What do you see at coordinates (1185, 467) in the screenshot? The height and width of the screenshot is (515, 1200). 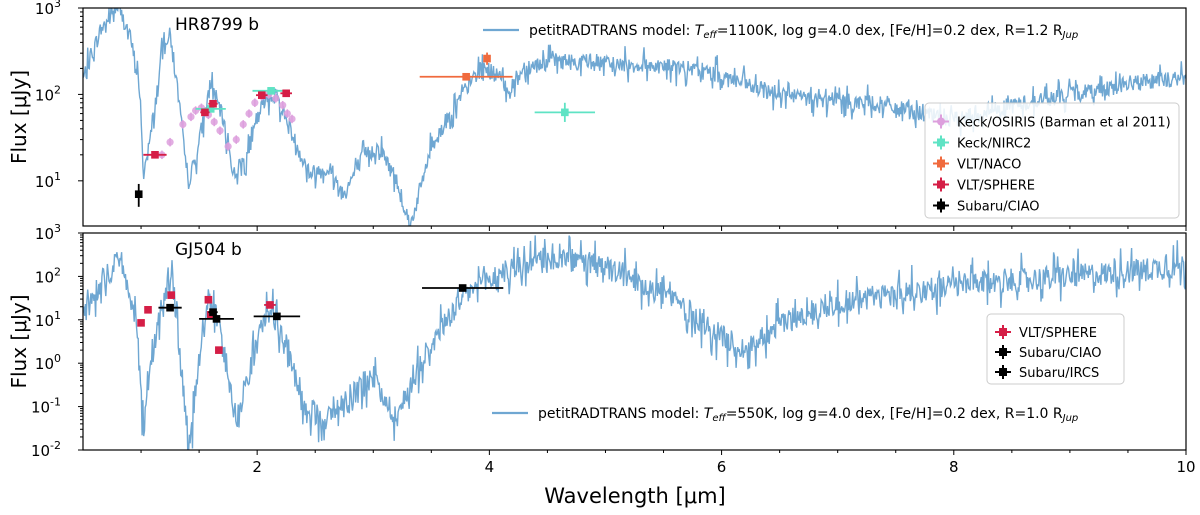 I see `x-tick-label: 10` at bounding box center [1185, 467].